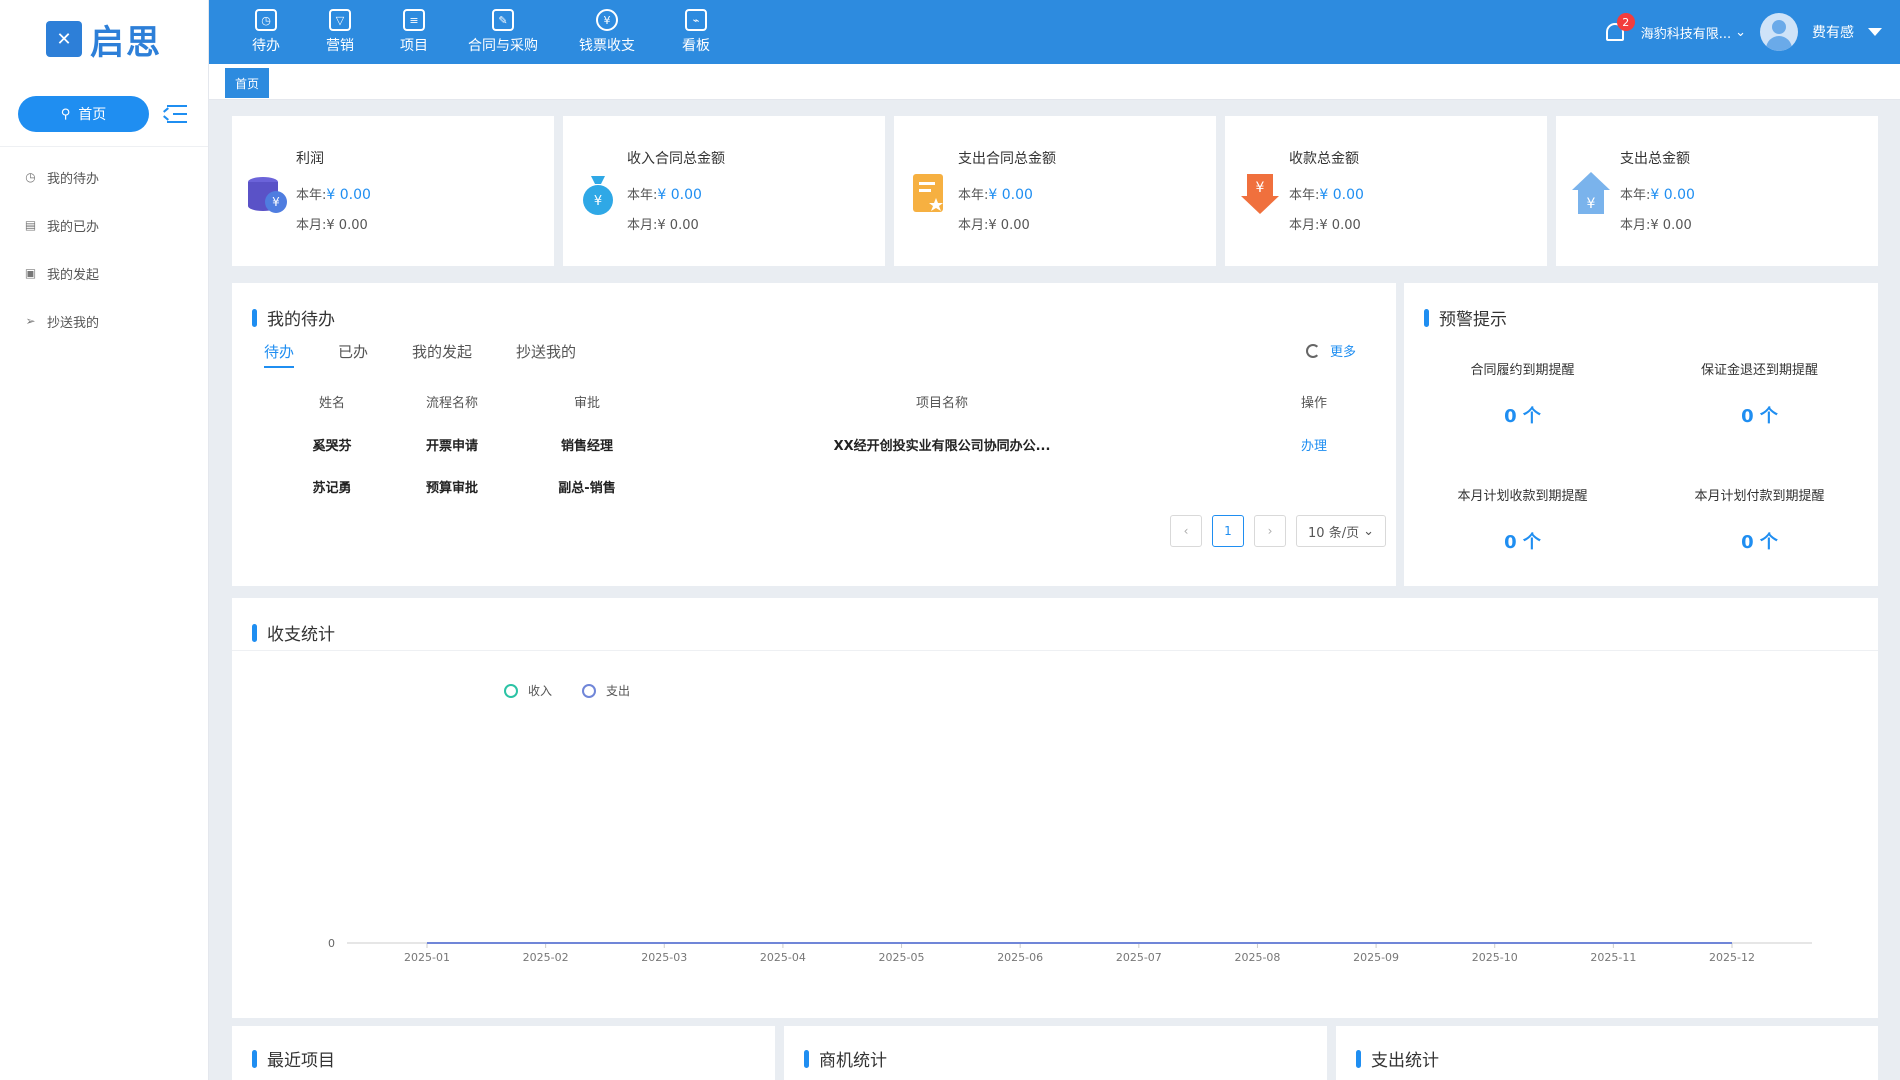 The height and width of the screenshot is (1080, 1900). Describe the element at coordinates (340, 32) in the screenshot. I see `nav-marketing: ▽ 营销` at that location.